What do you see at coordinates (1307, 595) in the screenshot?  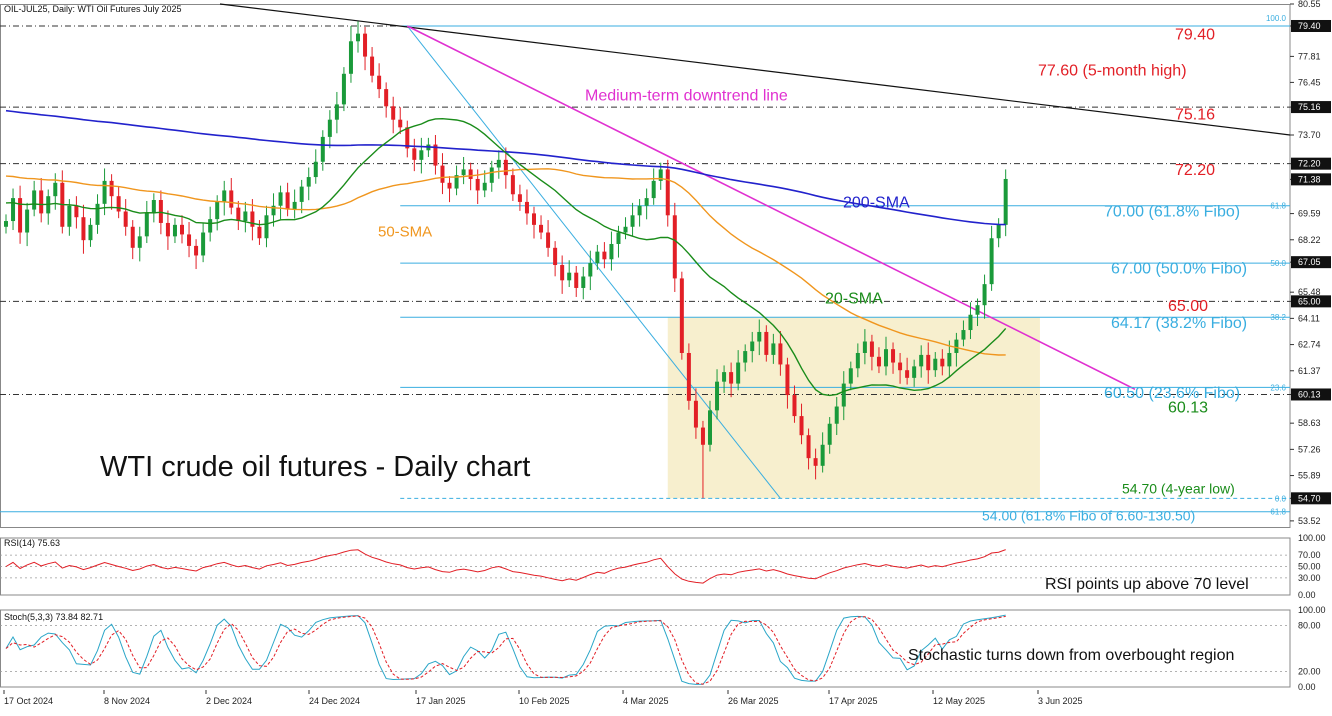 I see `rsi-pane-axis-label: 0.00` at bounding box center [1307, 595].